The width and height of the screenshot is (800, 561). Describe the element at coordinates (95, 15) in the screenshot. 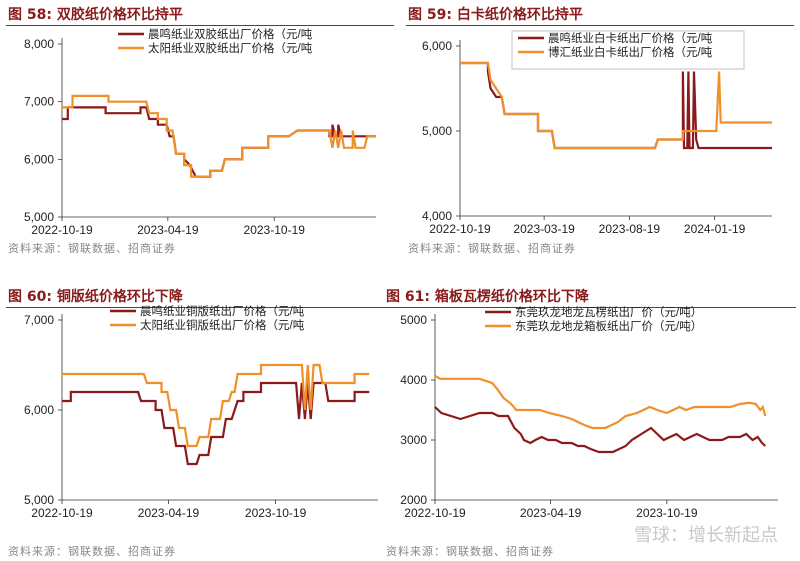

I see `chart-title: 图 58: 双胶纸价格环比持平` at that location.